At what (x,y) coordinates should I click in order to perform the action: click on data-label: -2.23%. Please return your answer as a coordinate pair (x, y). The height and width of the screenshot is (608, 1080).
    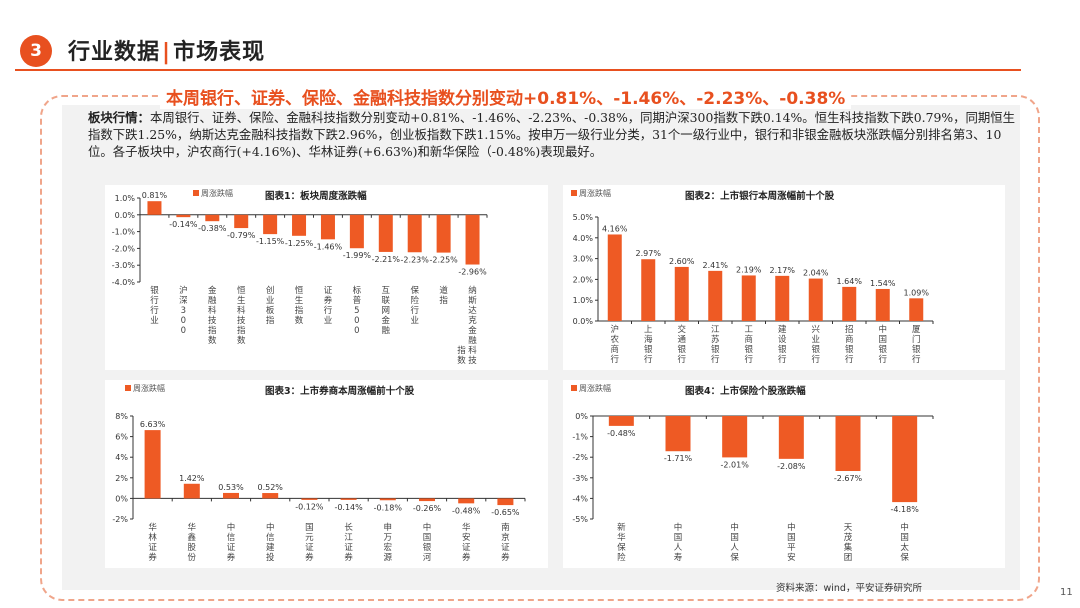
    Looking at the image, I should click on (415, 259).